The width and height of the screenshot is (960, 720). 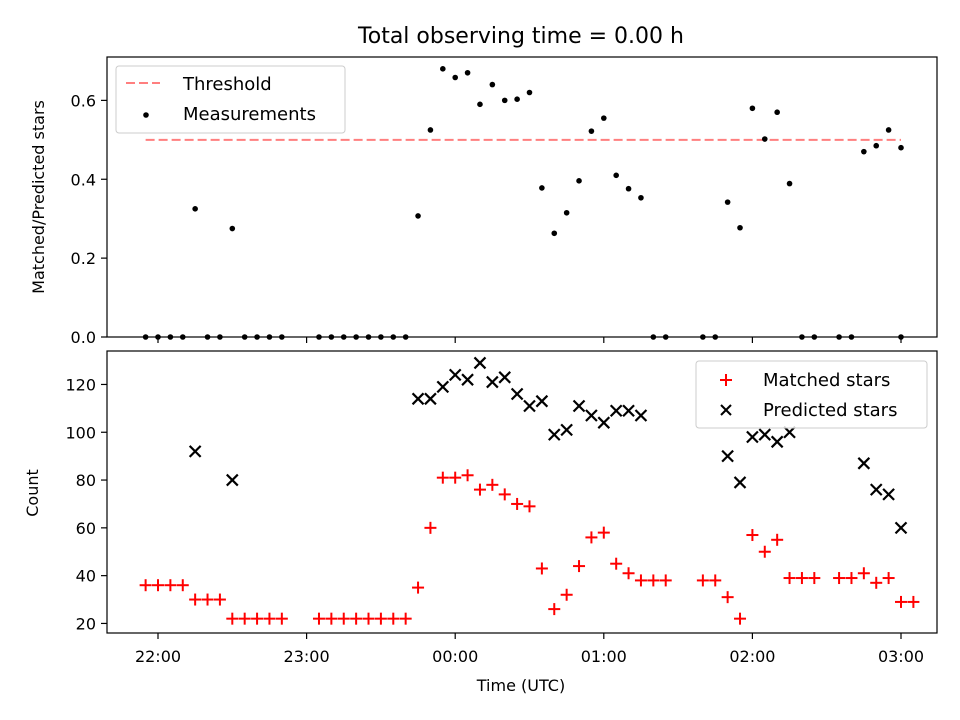 What do you see at coordinates (752, 656) in the screenshot?
I see `x-tick-label: 02:00` at bounding box center [752, 656].